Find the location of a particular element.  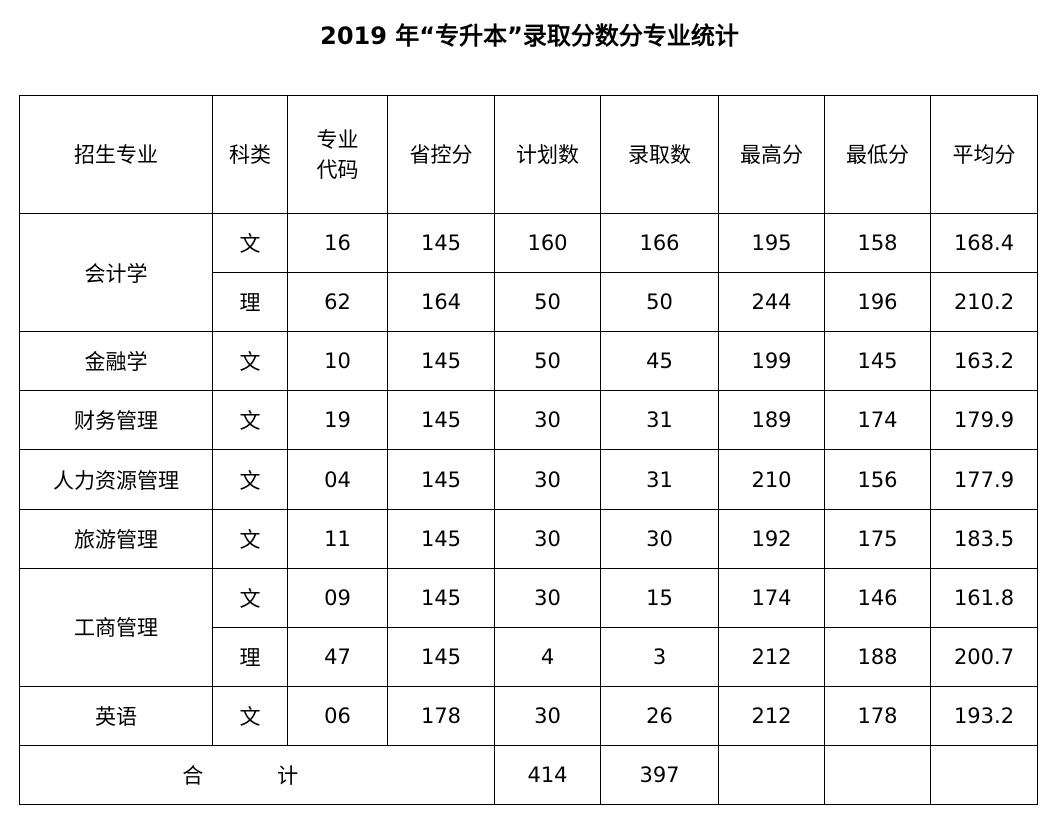

cell-max: 210 is located at coordinates (771, 479).